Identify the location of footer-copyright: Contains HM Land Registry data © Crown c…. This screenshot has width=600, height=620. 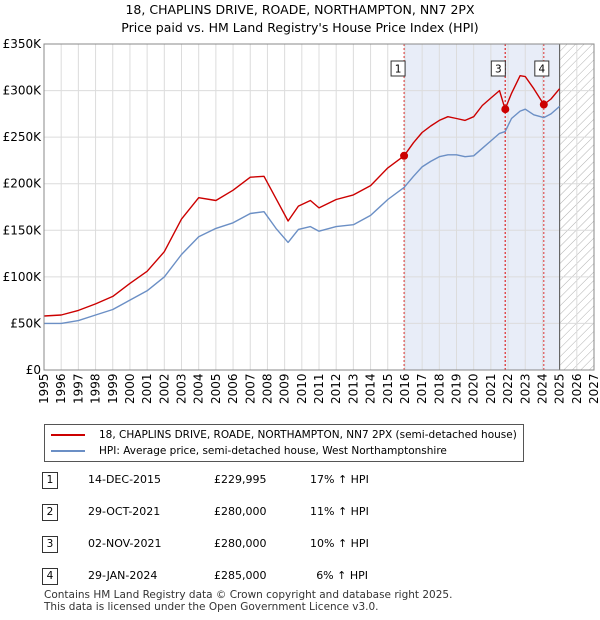
(248, 595).